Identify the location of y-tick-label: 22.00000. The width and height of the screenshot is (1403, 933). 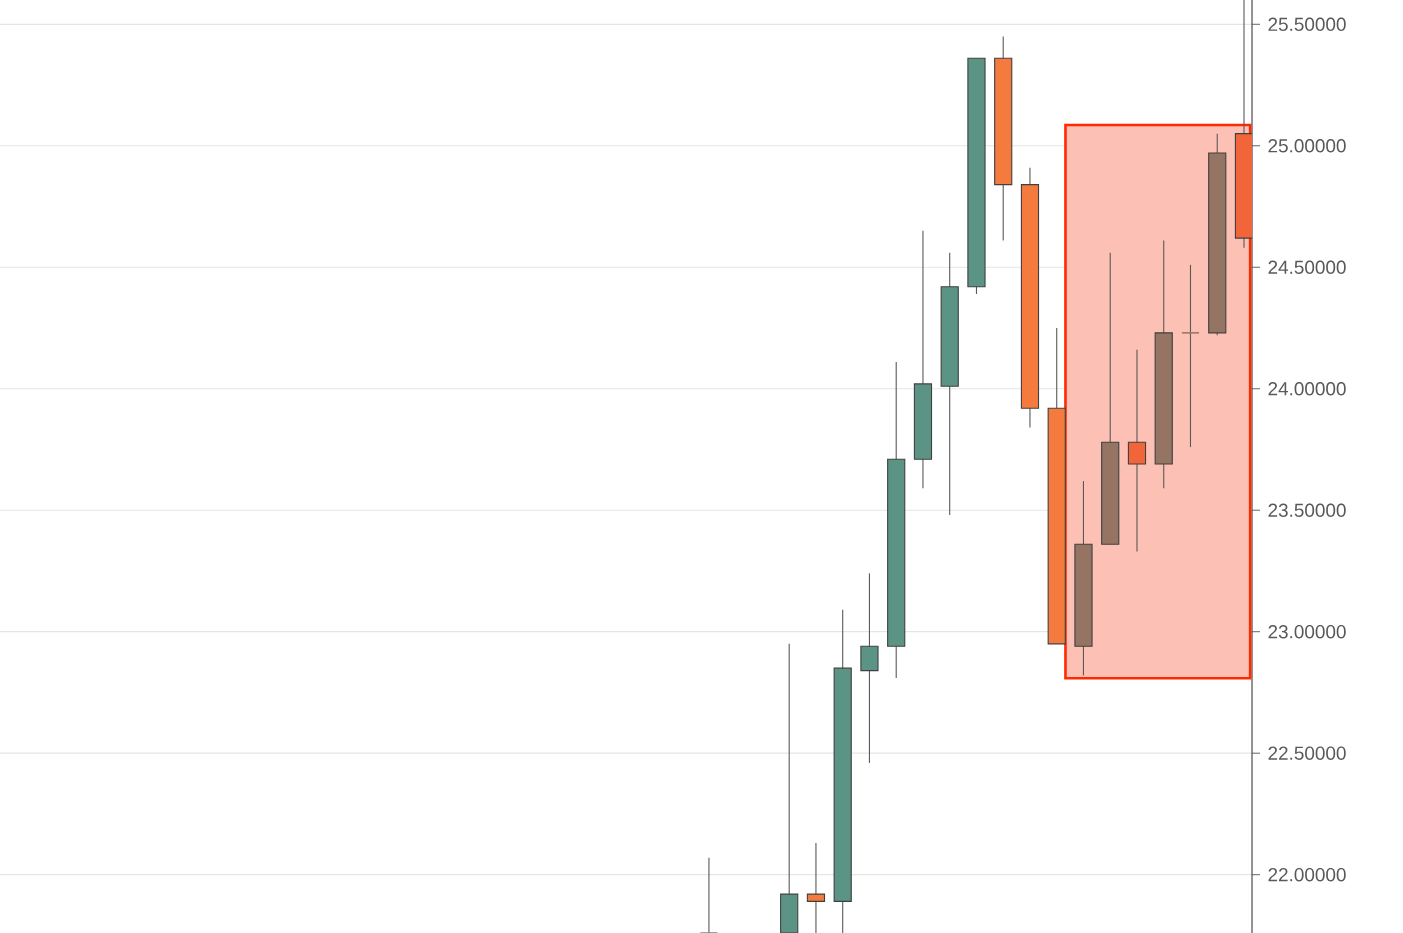
(1307, 874).